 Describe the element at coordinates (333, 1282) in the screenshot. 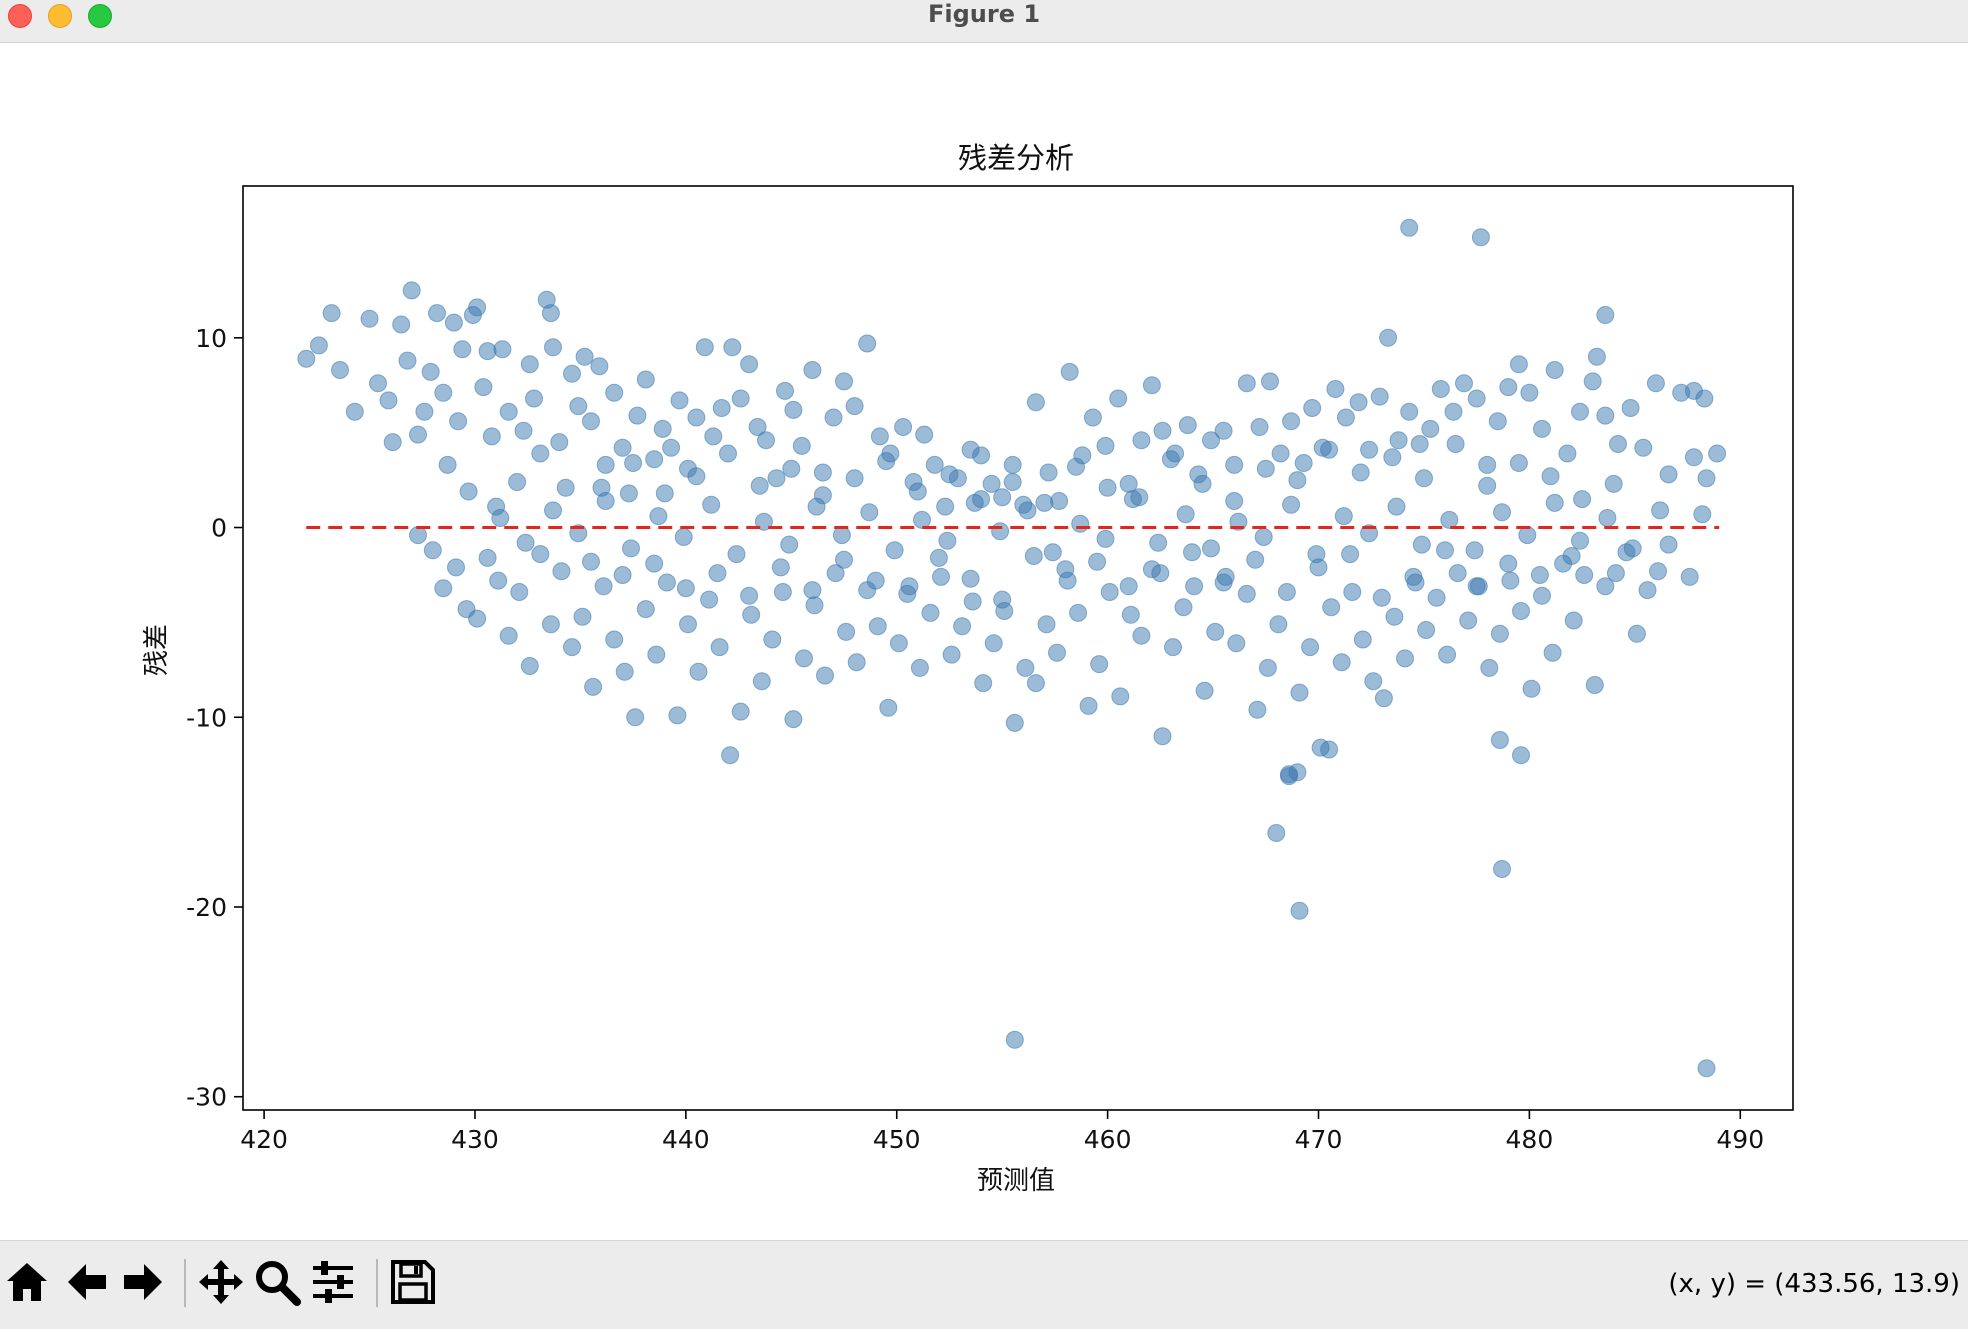

I see `configure-subplots-button` at that location.